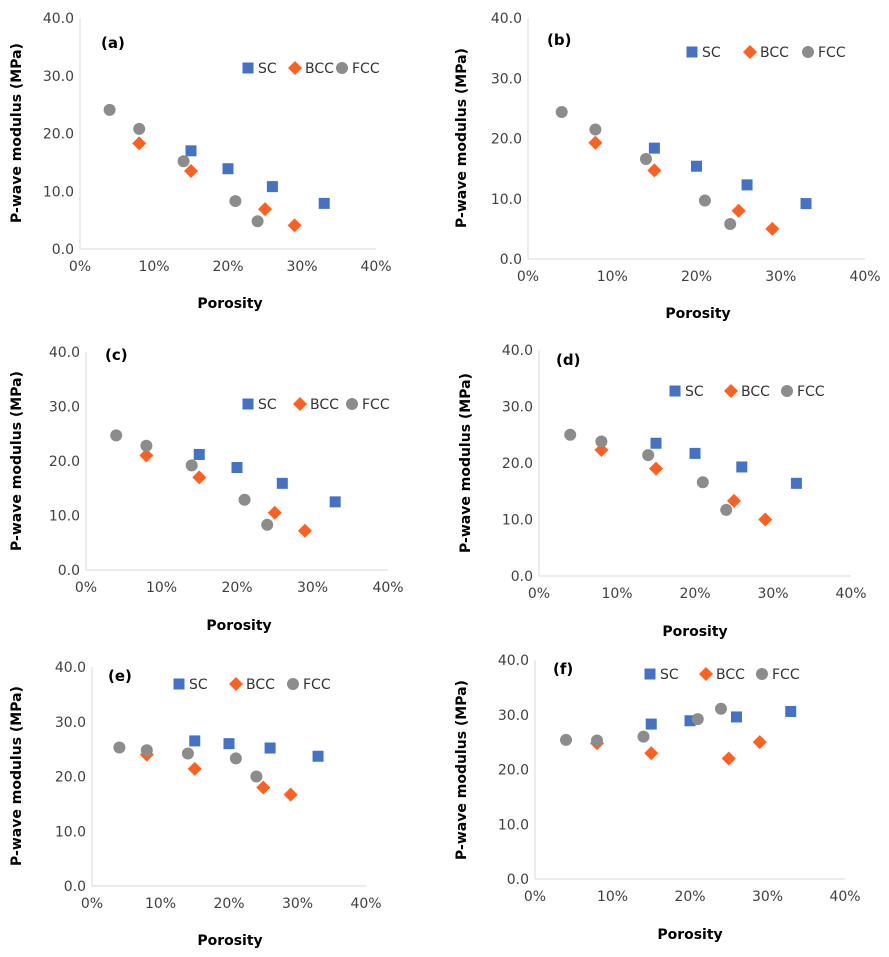 The image size is (889, 957). Describe the element at coordinates (113, 43) in the screenshot. I see `panel-label: (a)` at that location.